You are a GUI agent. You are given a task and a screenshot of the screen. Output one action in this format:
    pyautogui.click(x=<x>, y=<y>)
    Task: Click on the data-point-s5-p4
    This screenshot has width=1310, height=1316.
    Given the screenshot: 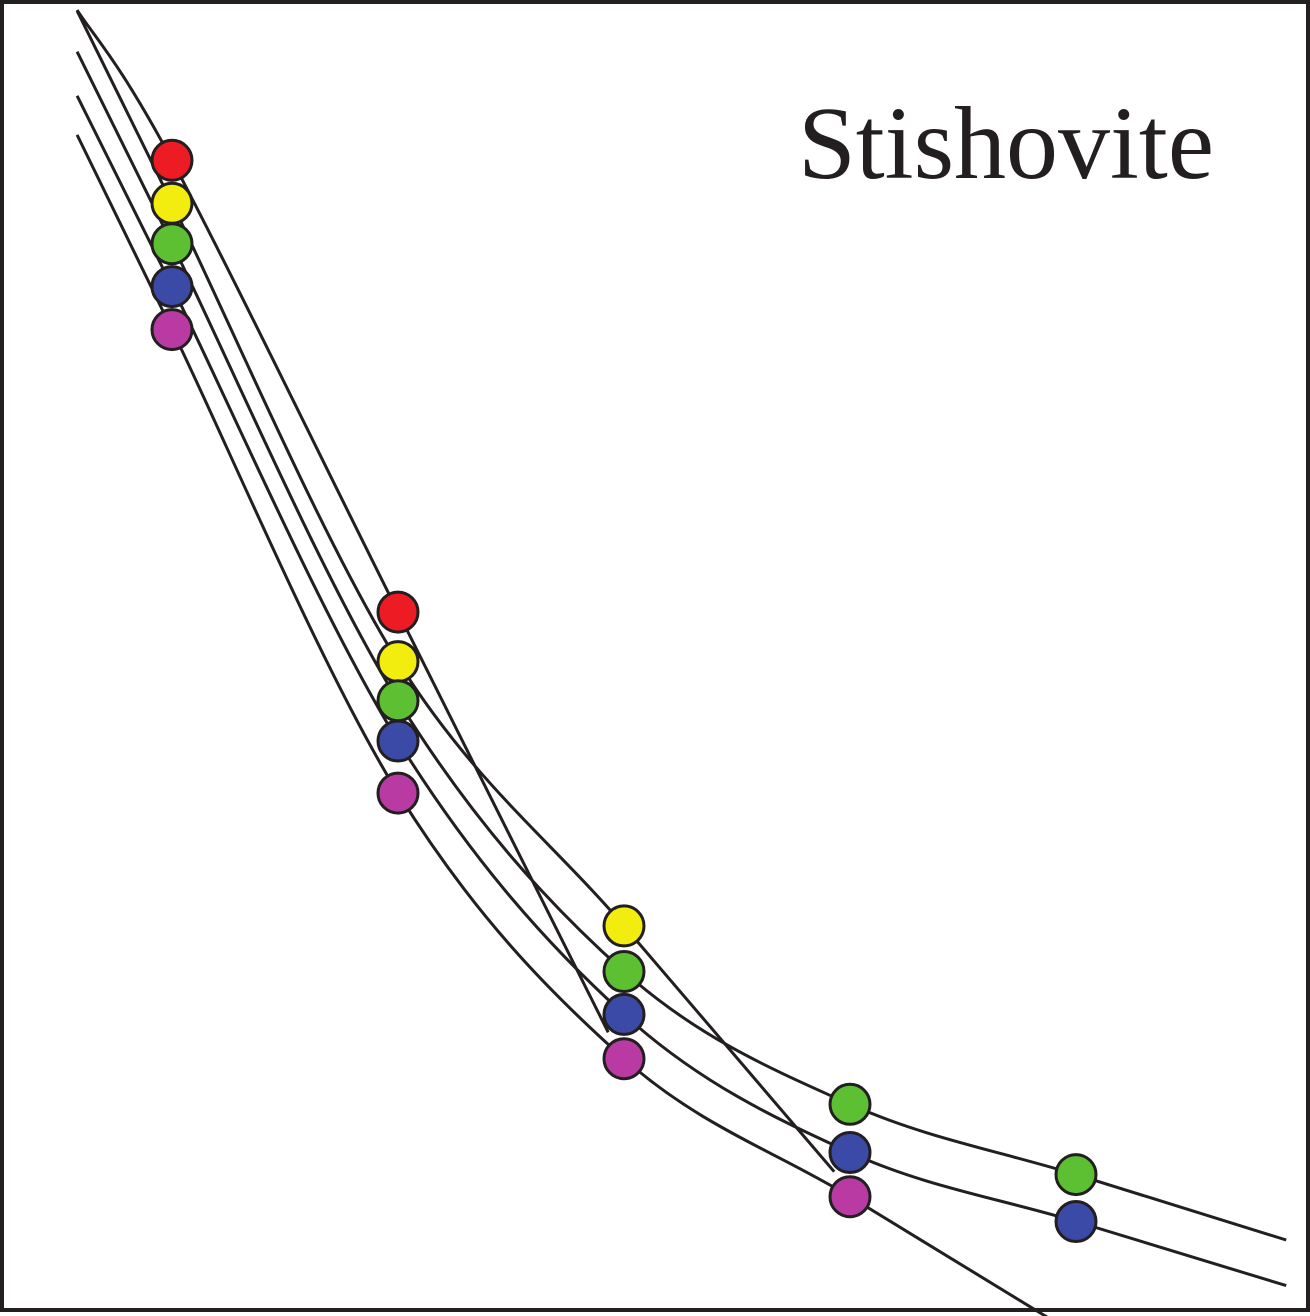 What is the action you would take?
    pyautogui.click(x=850, y=1197)
    